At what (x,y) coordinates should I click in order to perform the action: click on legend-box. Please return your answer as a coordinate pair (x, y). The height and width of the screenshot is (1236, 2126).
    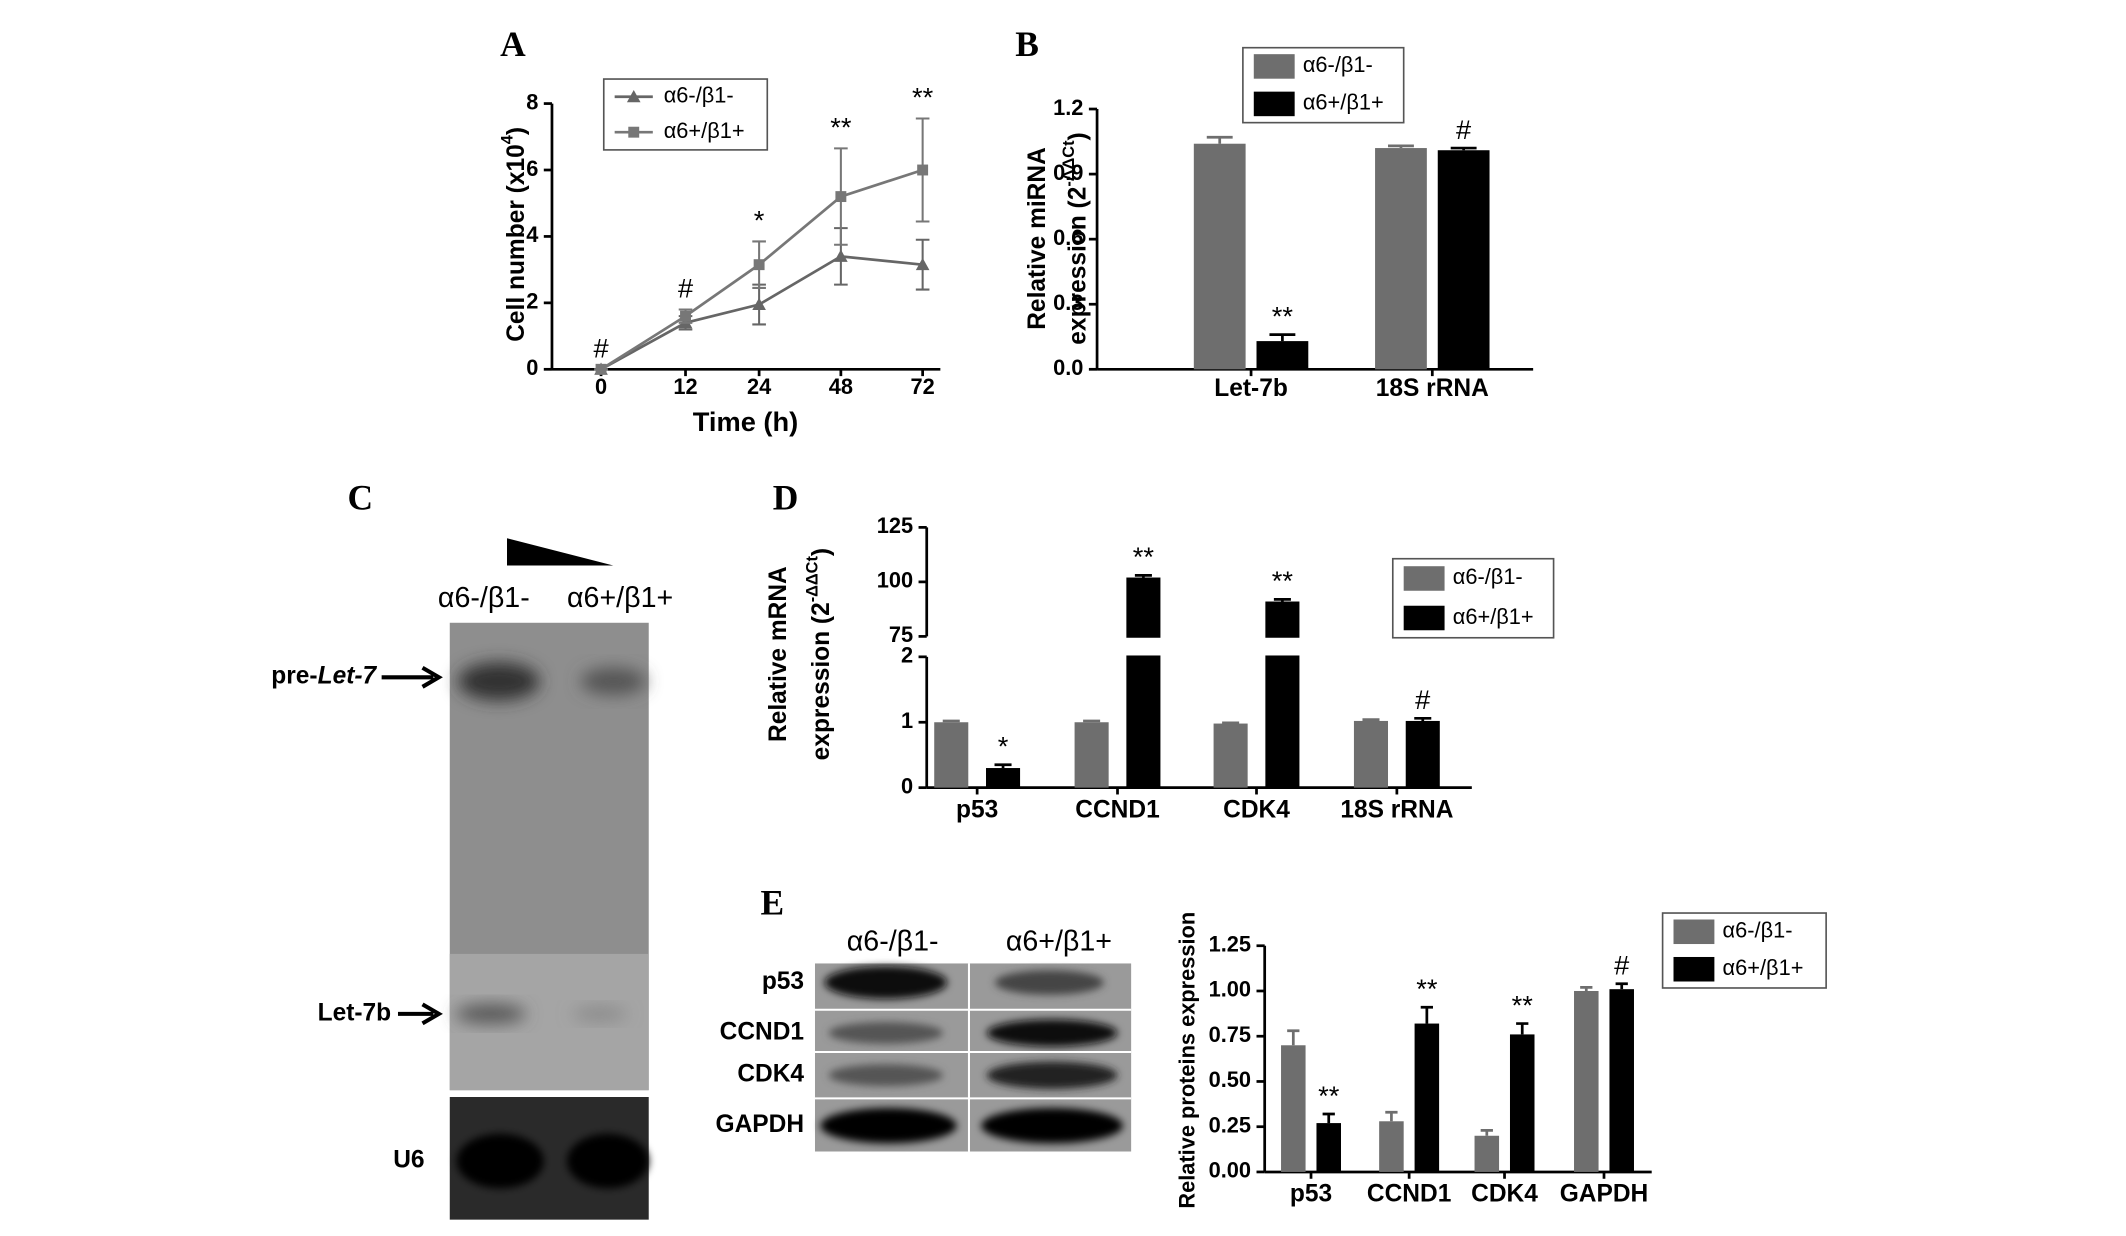
    Looking at the image, I should click on (685, 114).